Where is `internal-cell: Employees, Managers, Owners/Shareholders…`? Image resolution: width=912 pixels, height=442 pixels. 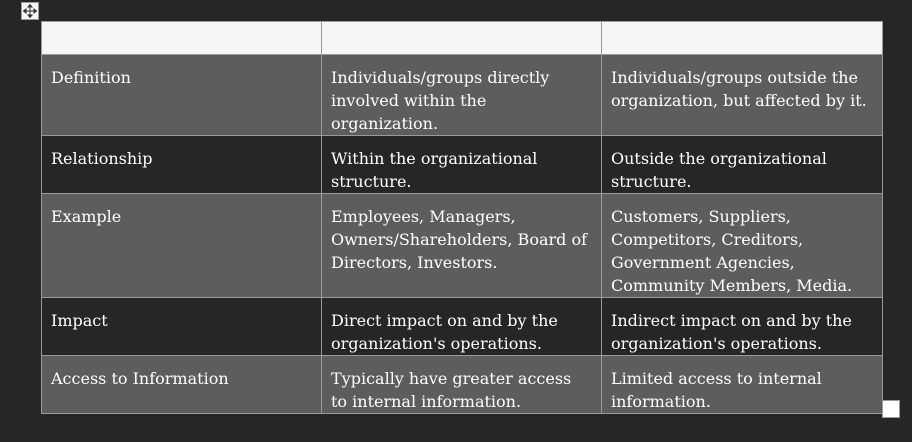
internal-cell: Employees, Managers, Owners/Shareholders… is located at coordinates (461, 245).